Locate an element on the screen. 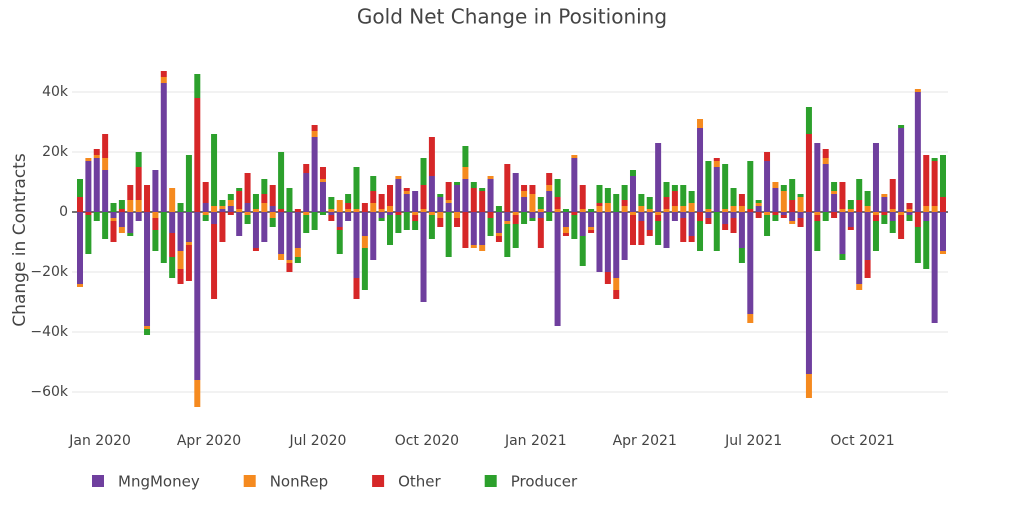 The width and height of the screenshot is (1024, 512). x-tick-label: Jan 2020 is located at coordinates (99, 441).